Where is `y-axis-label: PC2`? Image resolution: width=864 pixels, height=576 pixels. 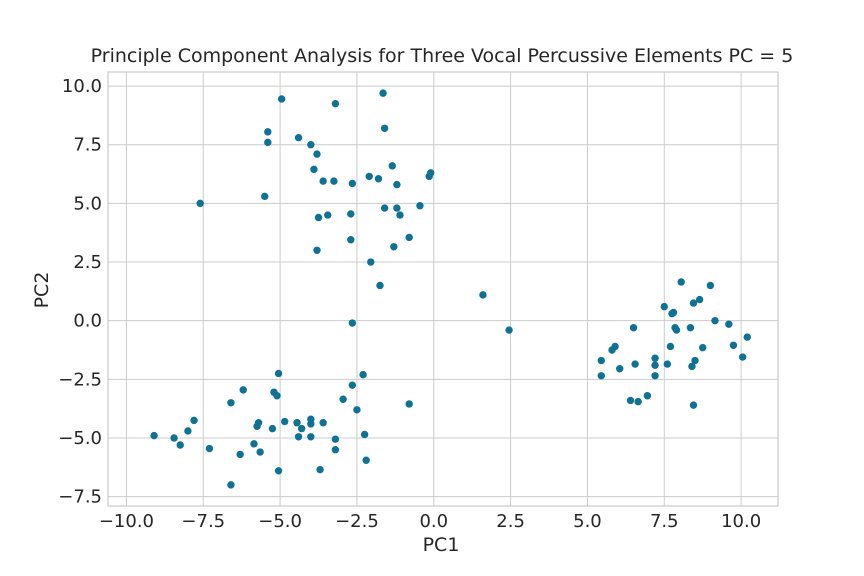
y-axis-label: PC2 is located at coordinates (42, 290).